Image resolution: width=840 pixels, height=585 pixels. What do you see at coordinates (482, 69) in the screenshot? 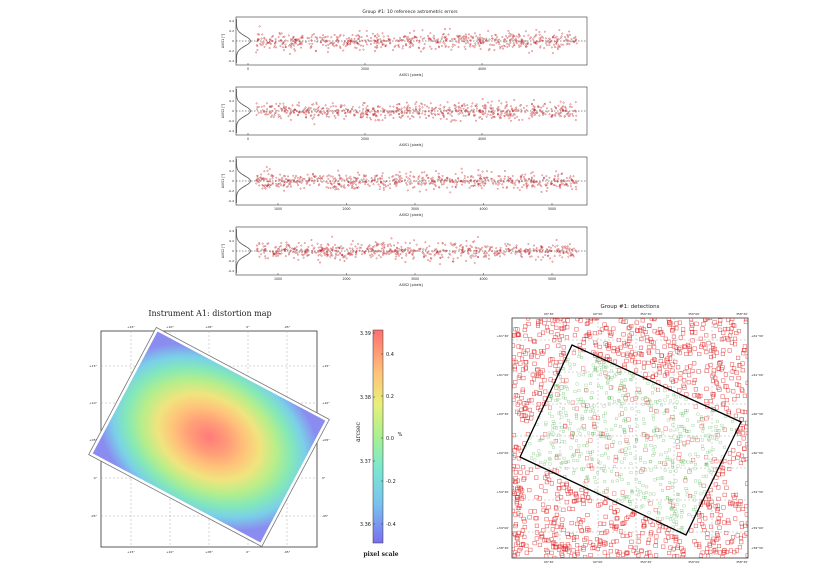
I see `x-tick-label: 4000` at bounding box center [482, 69].